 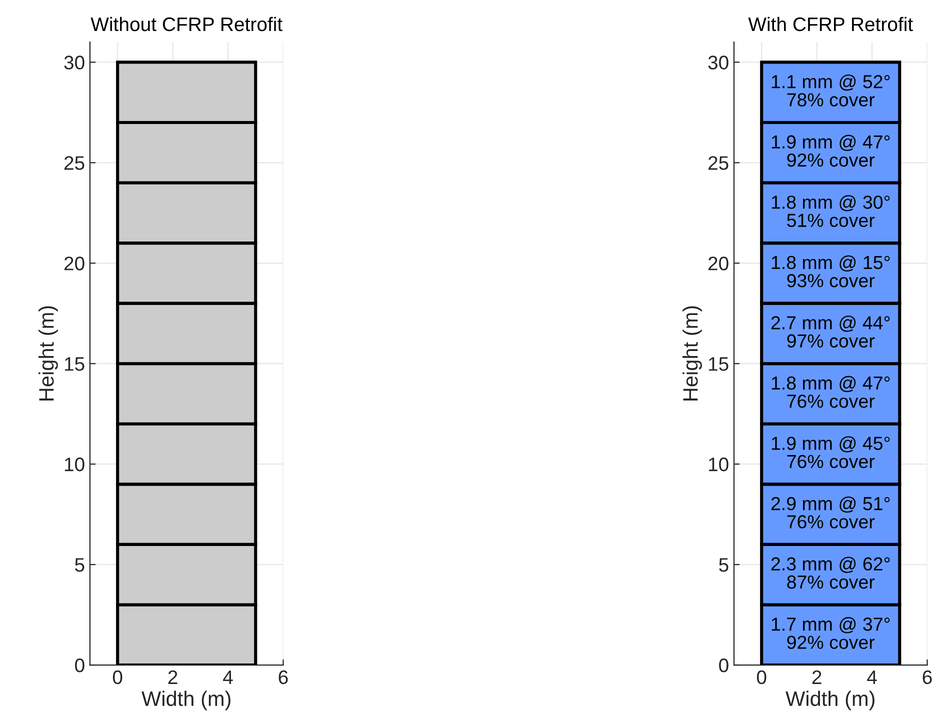 I want to click on annotation: 2.9 mm @ 51° 76% cover, so click(x=830, y=512).